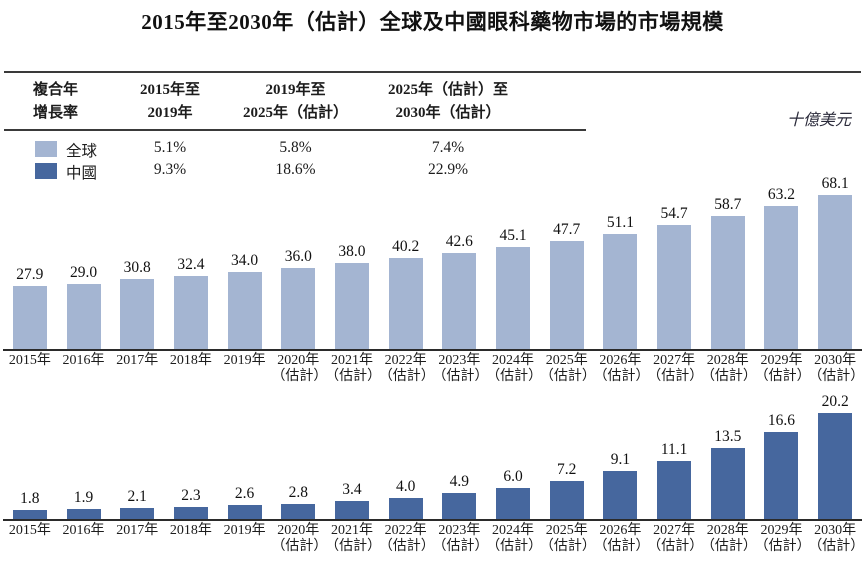 This screenshot has width=865, height=563. I want to click on x-axis-label: 2016年, so click(84, 539).